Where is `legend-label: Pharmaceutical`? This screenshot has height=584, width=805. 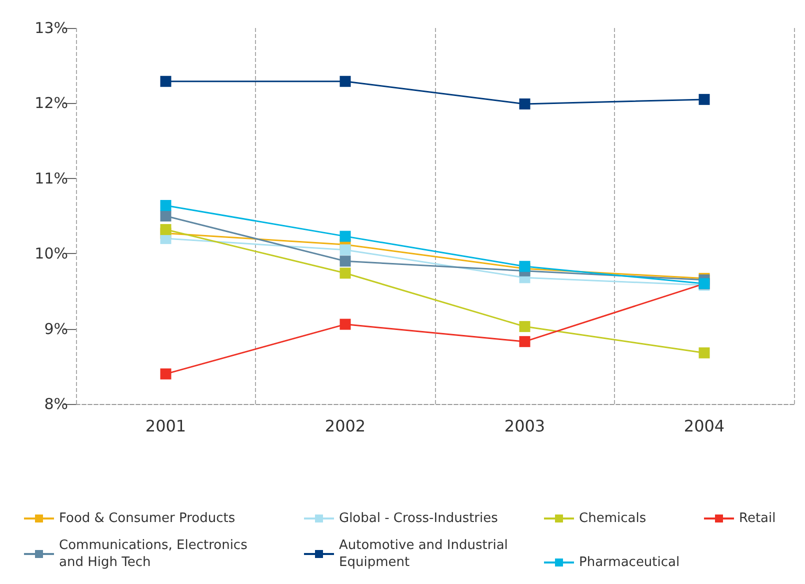 legend-label: Pharmaceutical is located at coordinates (629, 562).